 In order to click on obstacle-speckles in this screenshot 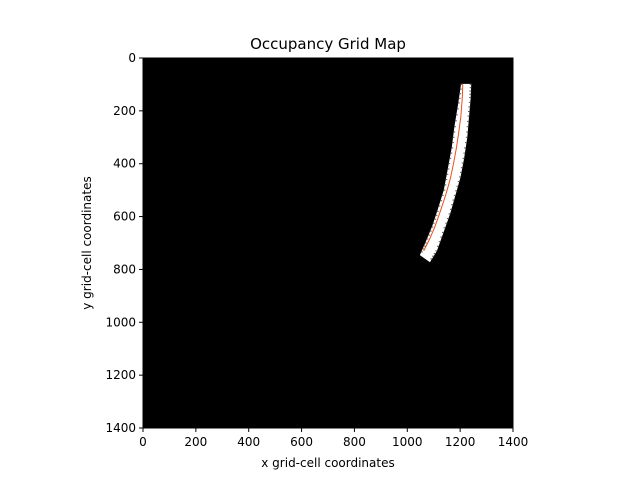, I will do `click(446, 171)`.